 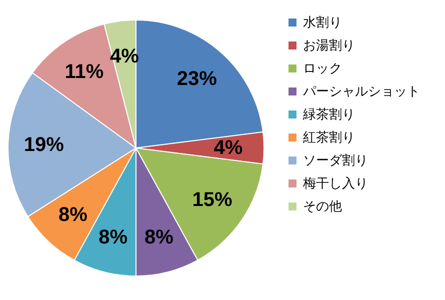 What do you see at coordinates (44, 145) in the screenshot?
I see `data-label: 19%` at bounding box center [44, 145].